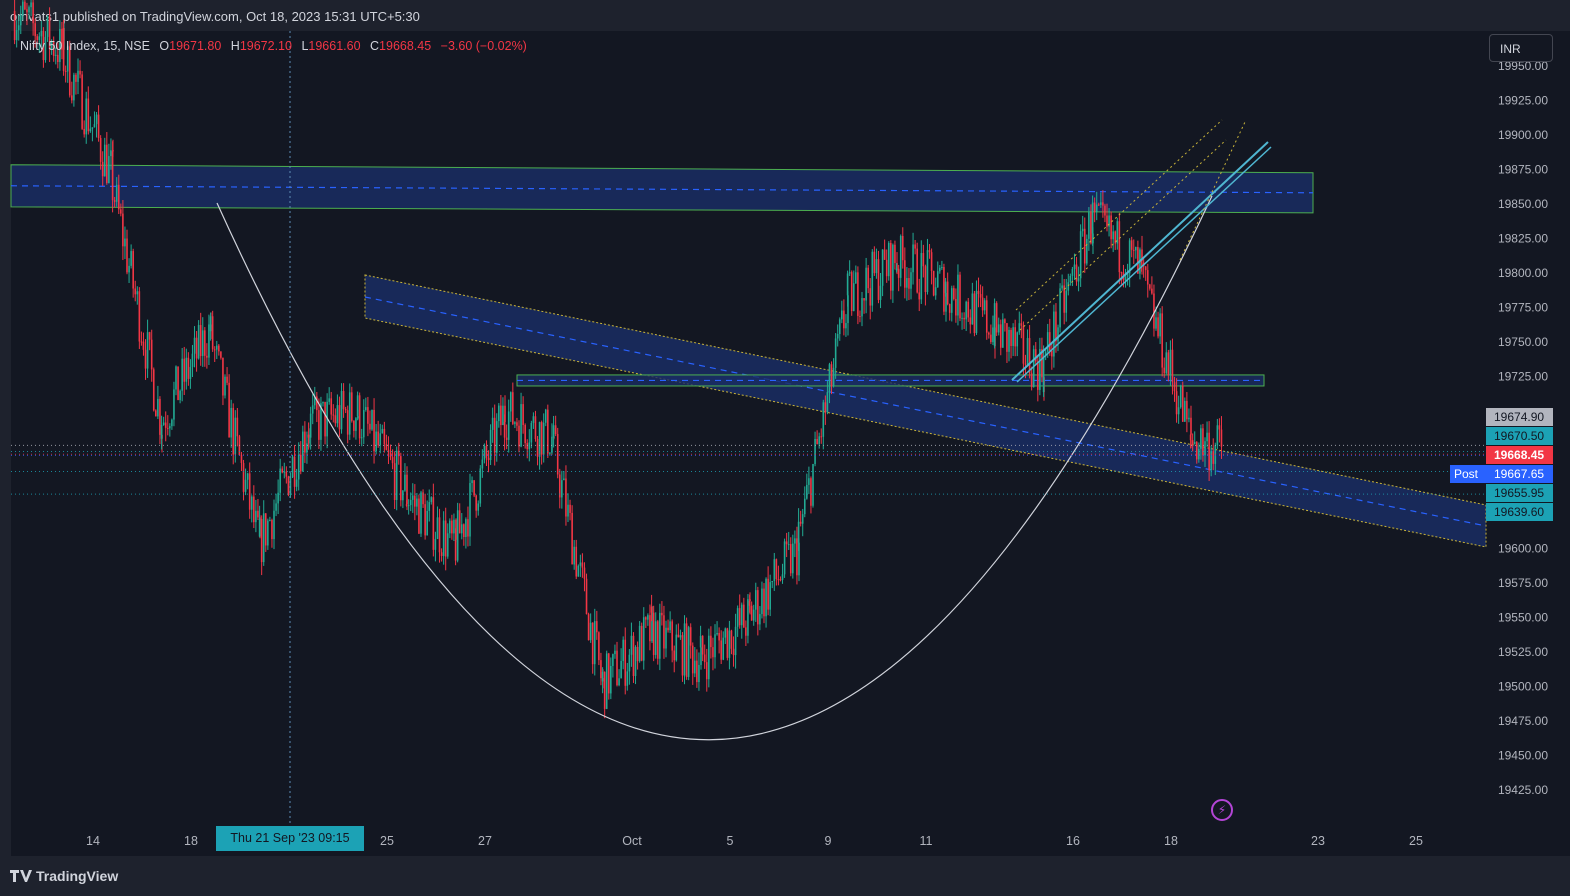 This screenshot has width=1570, height=896. I want to click on legend-high-label: H, so click(235, 46).